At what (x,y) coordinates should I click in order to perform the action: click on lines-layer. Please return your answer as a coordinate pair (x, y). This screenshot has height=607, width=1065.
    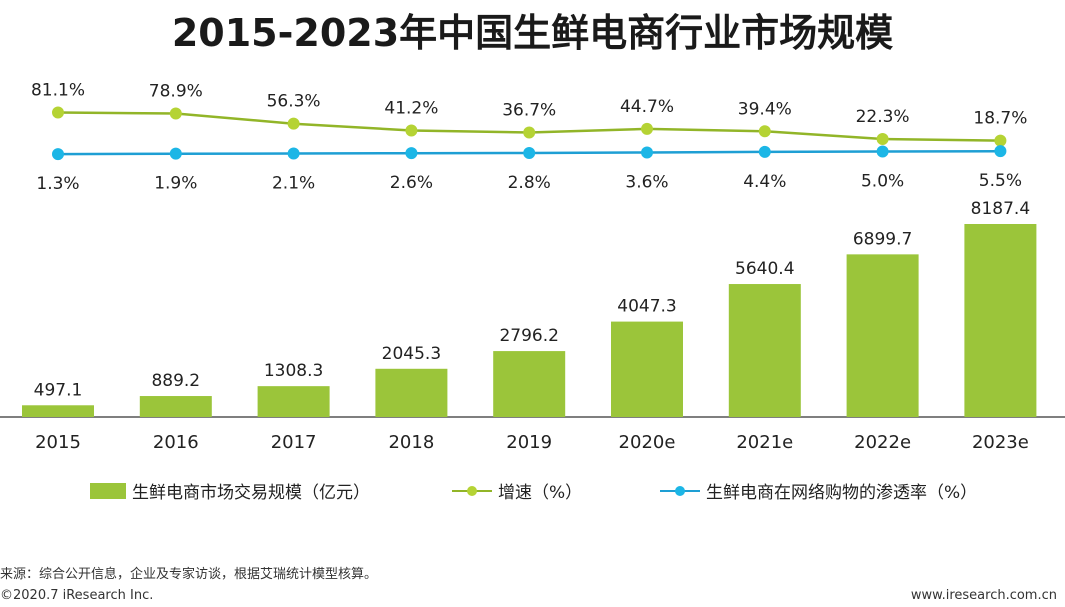
    Looking at the image, I should click on (529, 133).